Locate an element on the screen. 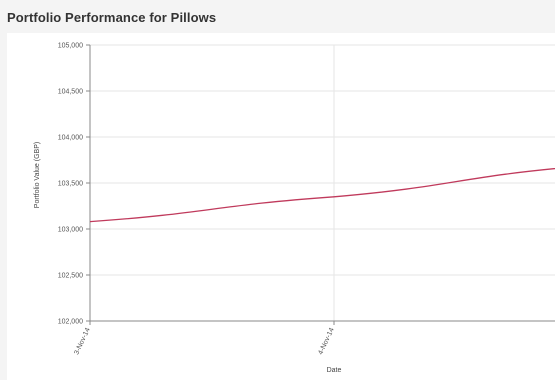 This screenshot has width=555, height=380. x-tick-label: 4-Nov-14 is located at coordinates (326, 341).